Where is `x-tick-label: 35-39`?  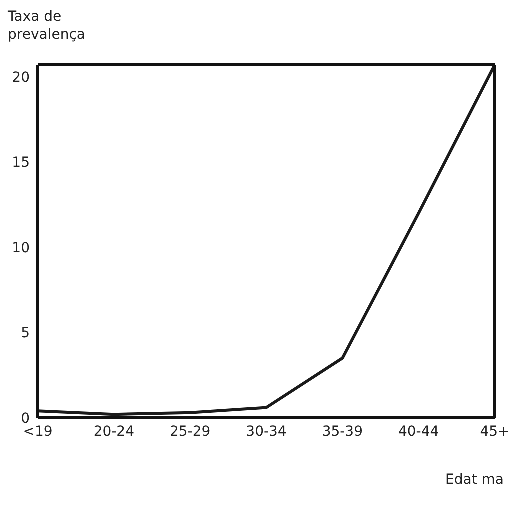 x-tick-label: 35-39 is located at coordinates (343, 432).